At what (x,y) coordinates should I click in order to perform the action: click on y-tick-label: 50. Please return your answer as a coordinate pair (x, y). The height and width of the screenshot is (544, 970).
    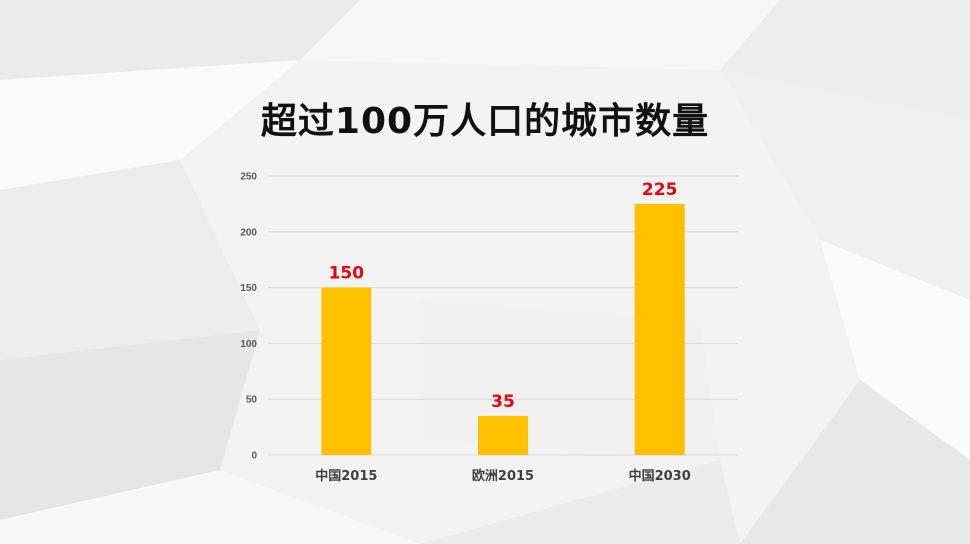
    Looking at the image, I should click on (252, 400).